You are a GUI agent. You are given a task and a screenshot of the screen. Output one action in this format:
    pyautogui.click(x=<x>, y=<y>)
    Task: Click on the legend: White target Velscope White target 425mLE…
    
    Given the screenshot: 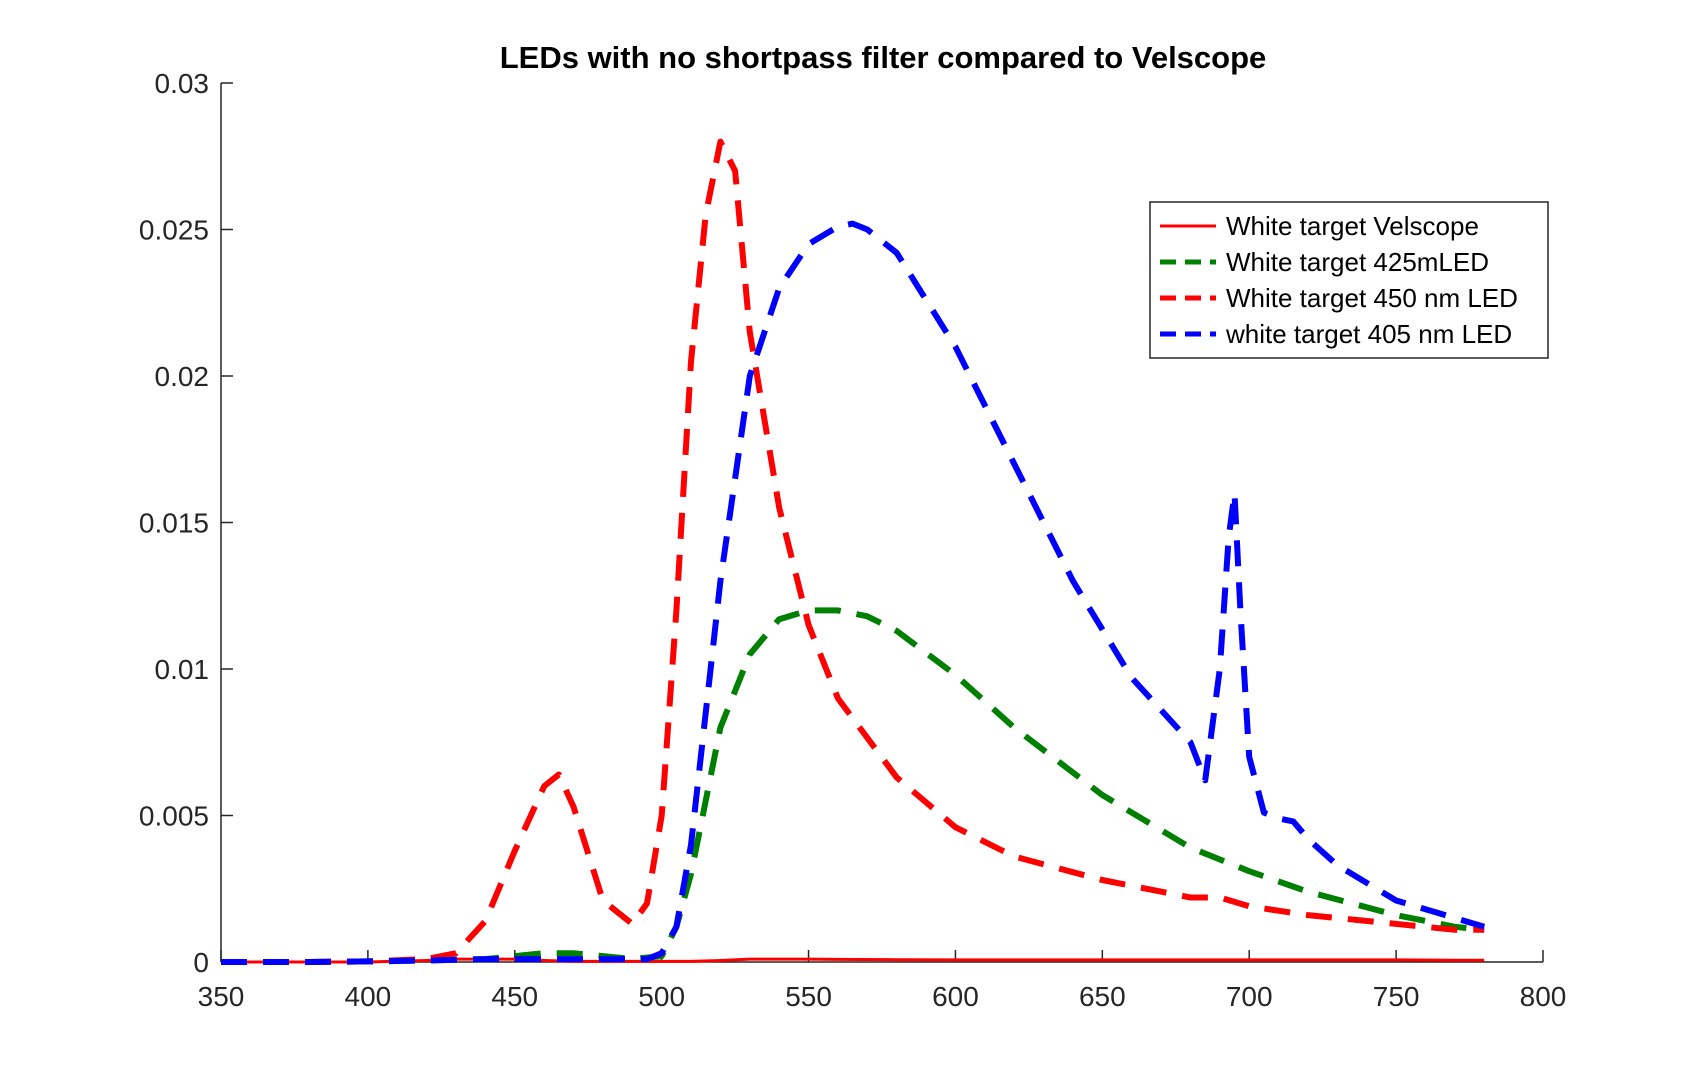 What is the action you would take?
    pyautogui.click(x=1349, y=280)
    